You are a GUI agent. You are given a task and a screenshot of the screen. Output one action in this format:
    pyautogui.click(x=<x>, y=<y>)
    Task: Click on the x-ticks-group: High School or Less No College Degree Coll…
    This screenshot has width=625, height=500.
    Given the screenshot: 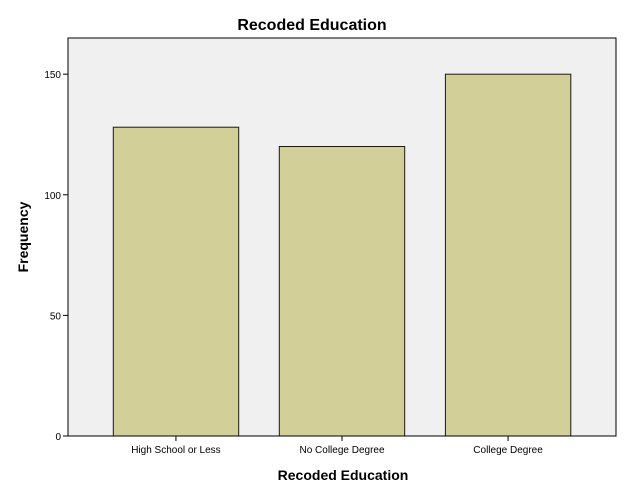 What is the action you would take?
    pyautogui.click(x=337, y=446)
    